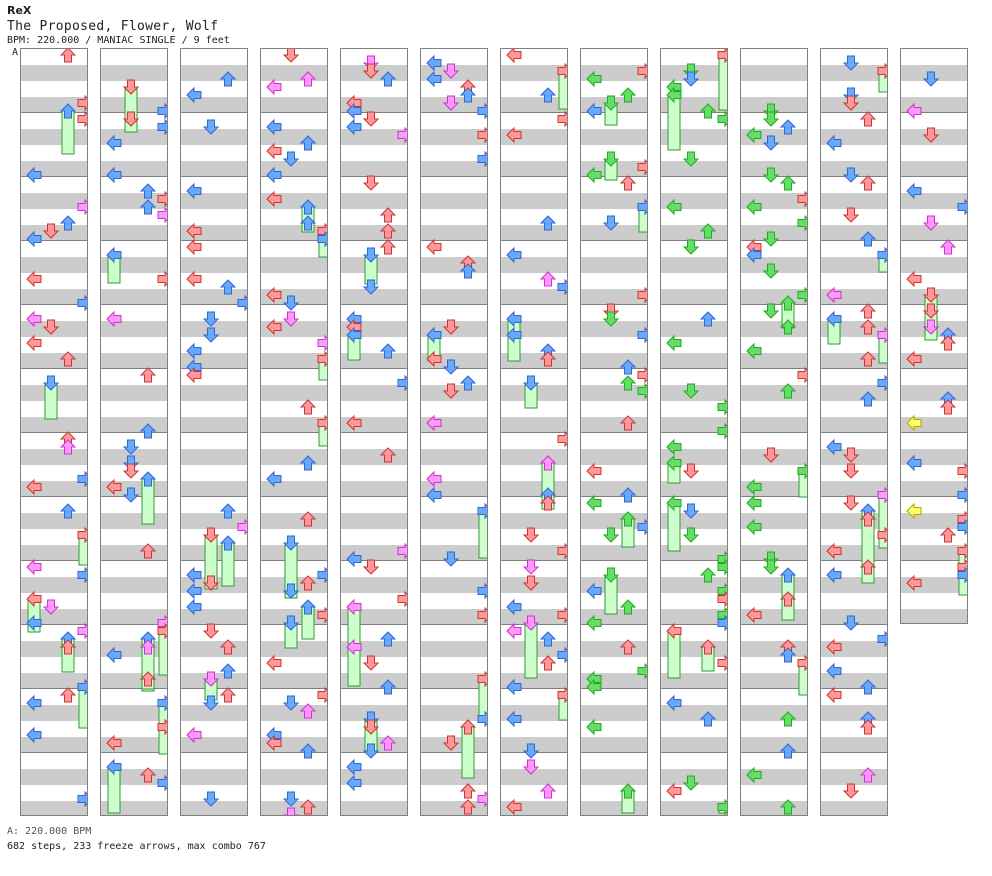  Describe the element at coordinates (376, 423) in the screenshot. I see `arrow-layer` at that location.